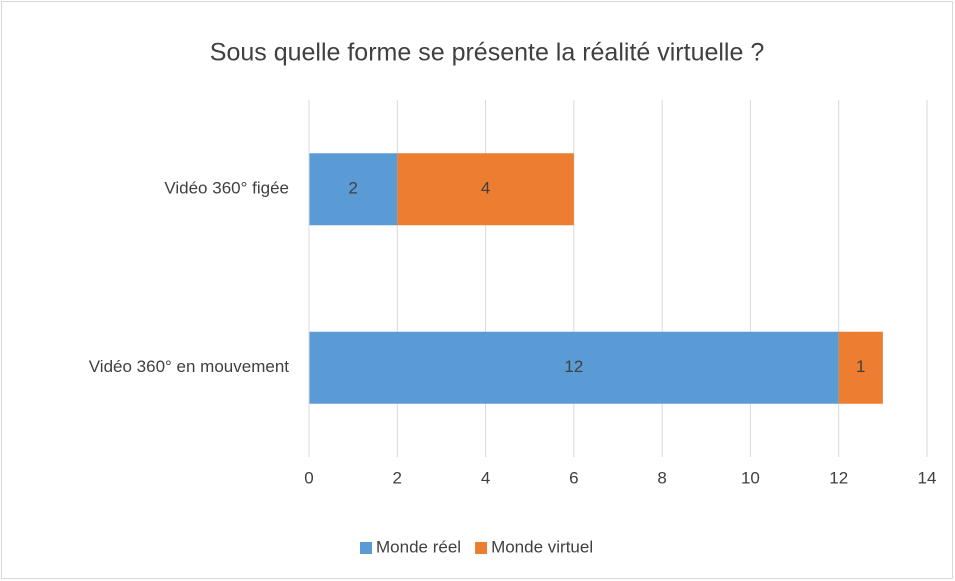 The image size is (955, 581). I want to click on x-tick-label: 0, so click(308, 477).